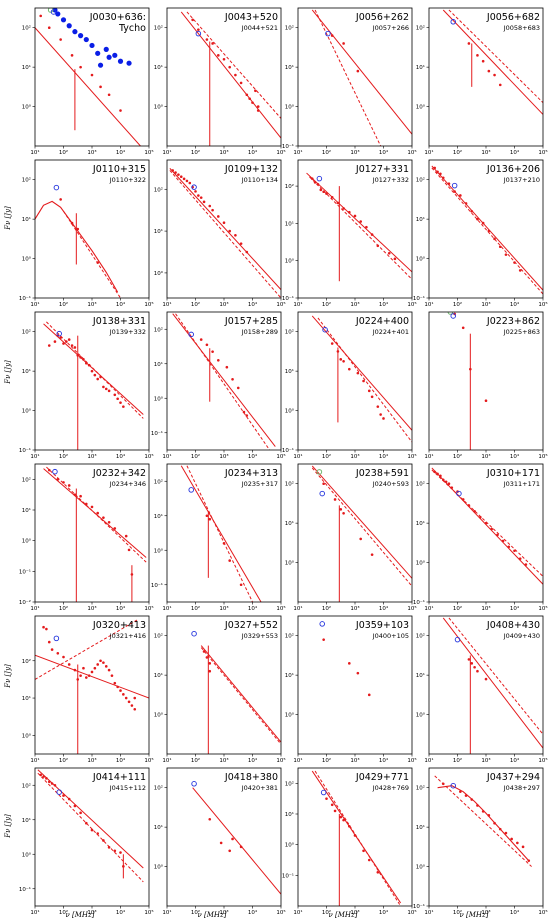  What do you see at coordinates (382, 777) in the screenshot?
I see `panel-title: J0429+771` at bounding box center [382, 777].